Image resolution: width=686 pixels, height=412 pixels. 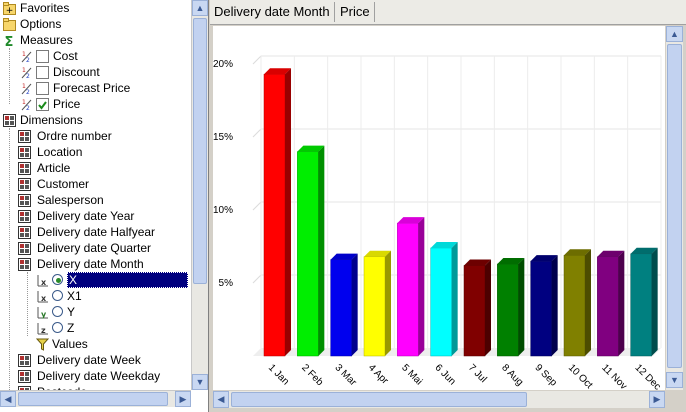 What do you see at coordinates (477, 373) in the screenshot?
I see `x-tick-label: 7 Jul` at bounding box center [477, 373].